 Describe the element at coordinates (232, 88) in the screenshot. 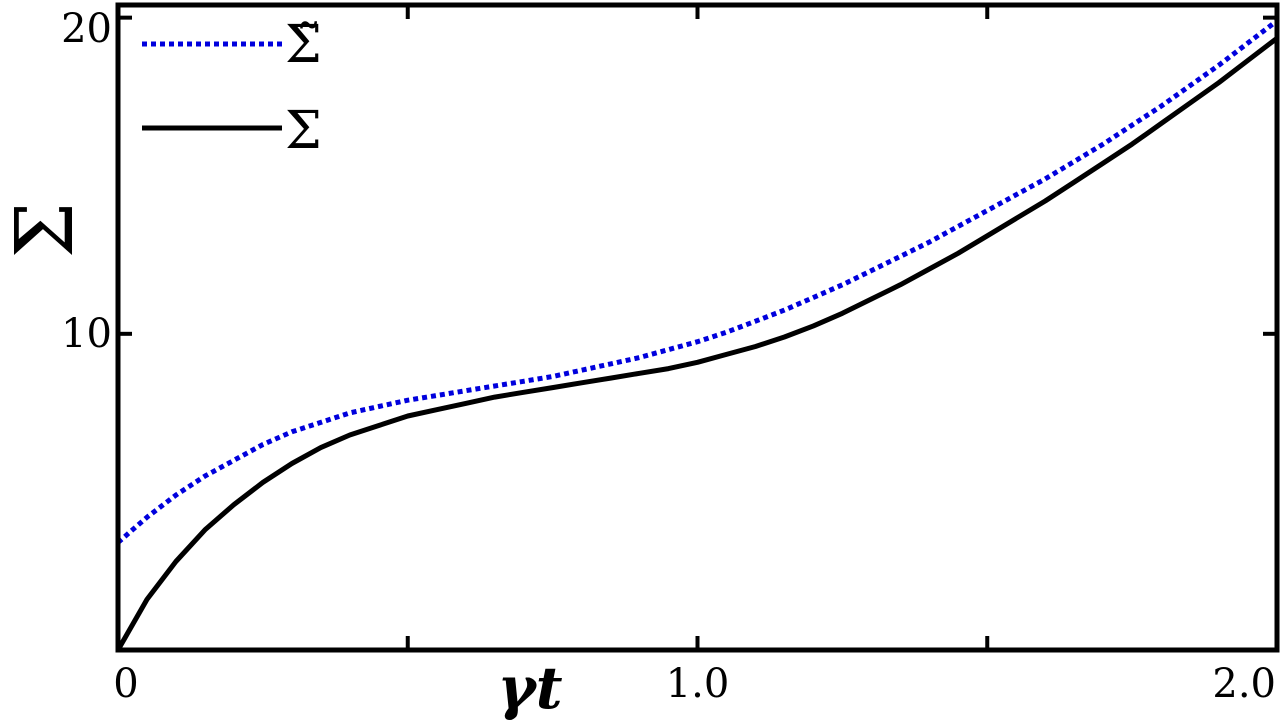

I see `legend: Σ̃ Σ` at that location.